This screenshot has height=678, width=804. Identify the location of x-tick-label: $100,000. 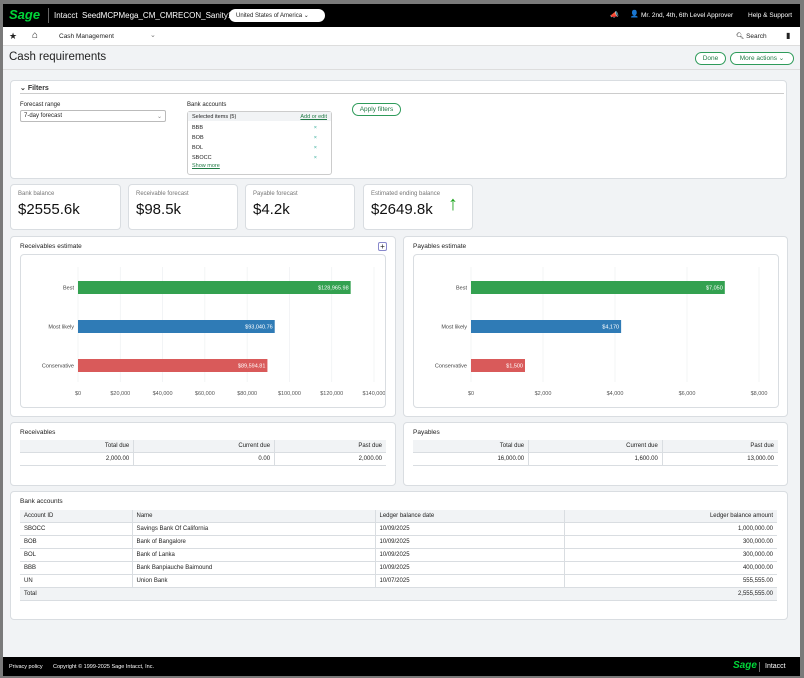
(289, 394).